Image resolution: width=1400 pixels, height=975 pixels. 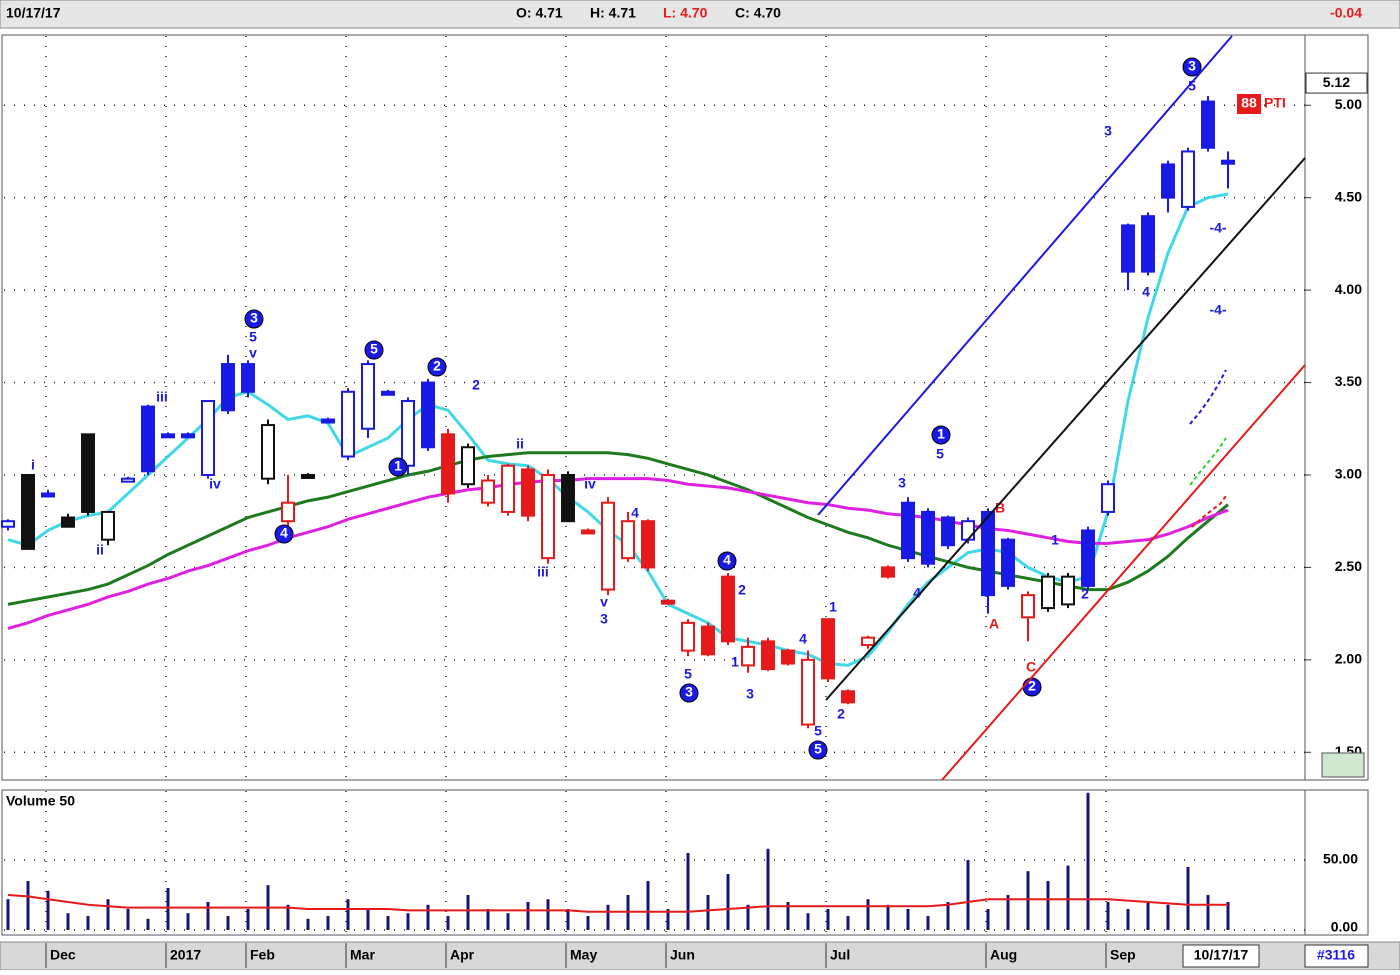 What do you see at coordinates (1217, 310) in the screenshot?
I see `wave-label: -4-` at bounding box center [1217, 310].